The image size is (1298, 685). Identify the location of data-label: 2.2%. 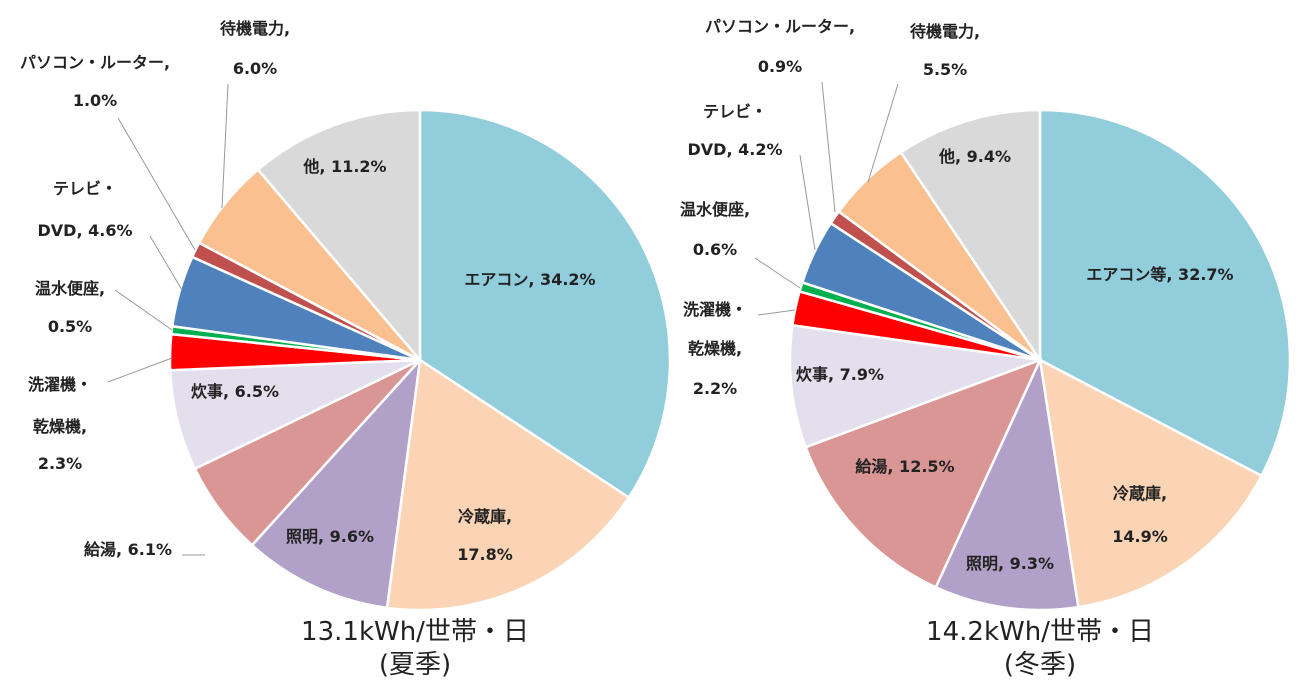
(715, 388).